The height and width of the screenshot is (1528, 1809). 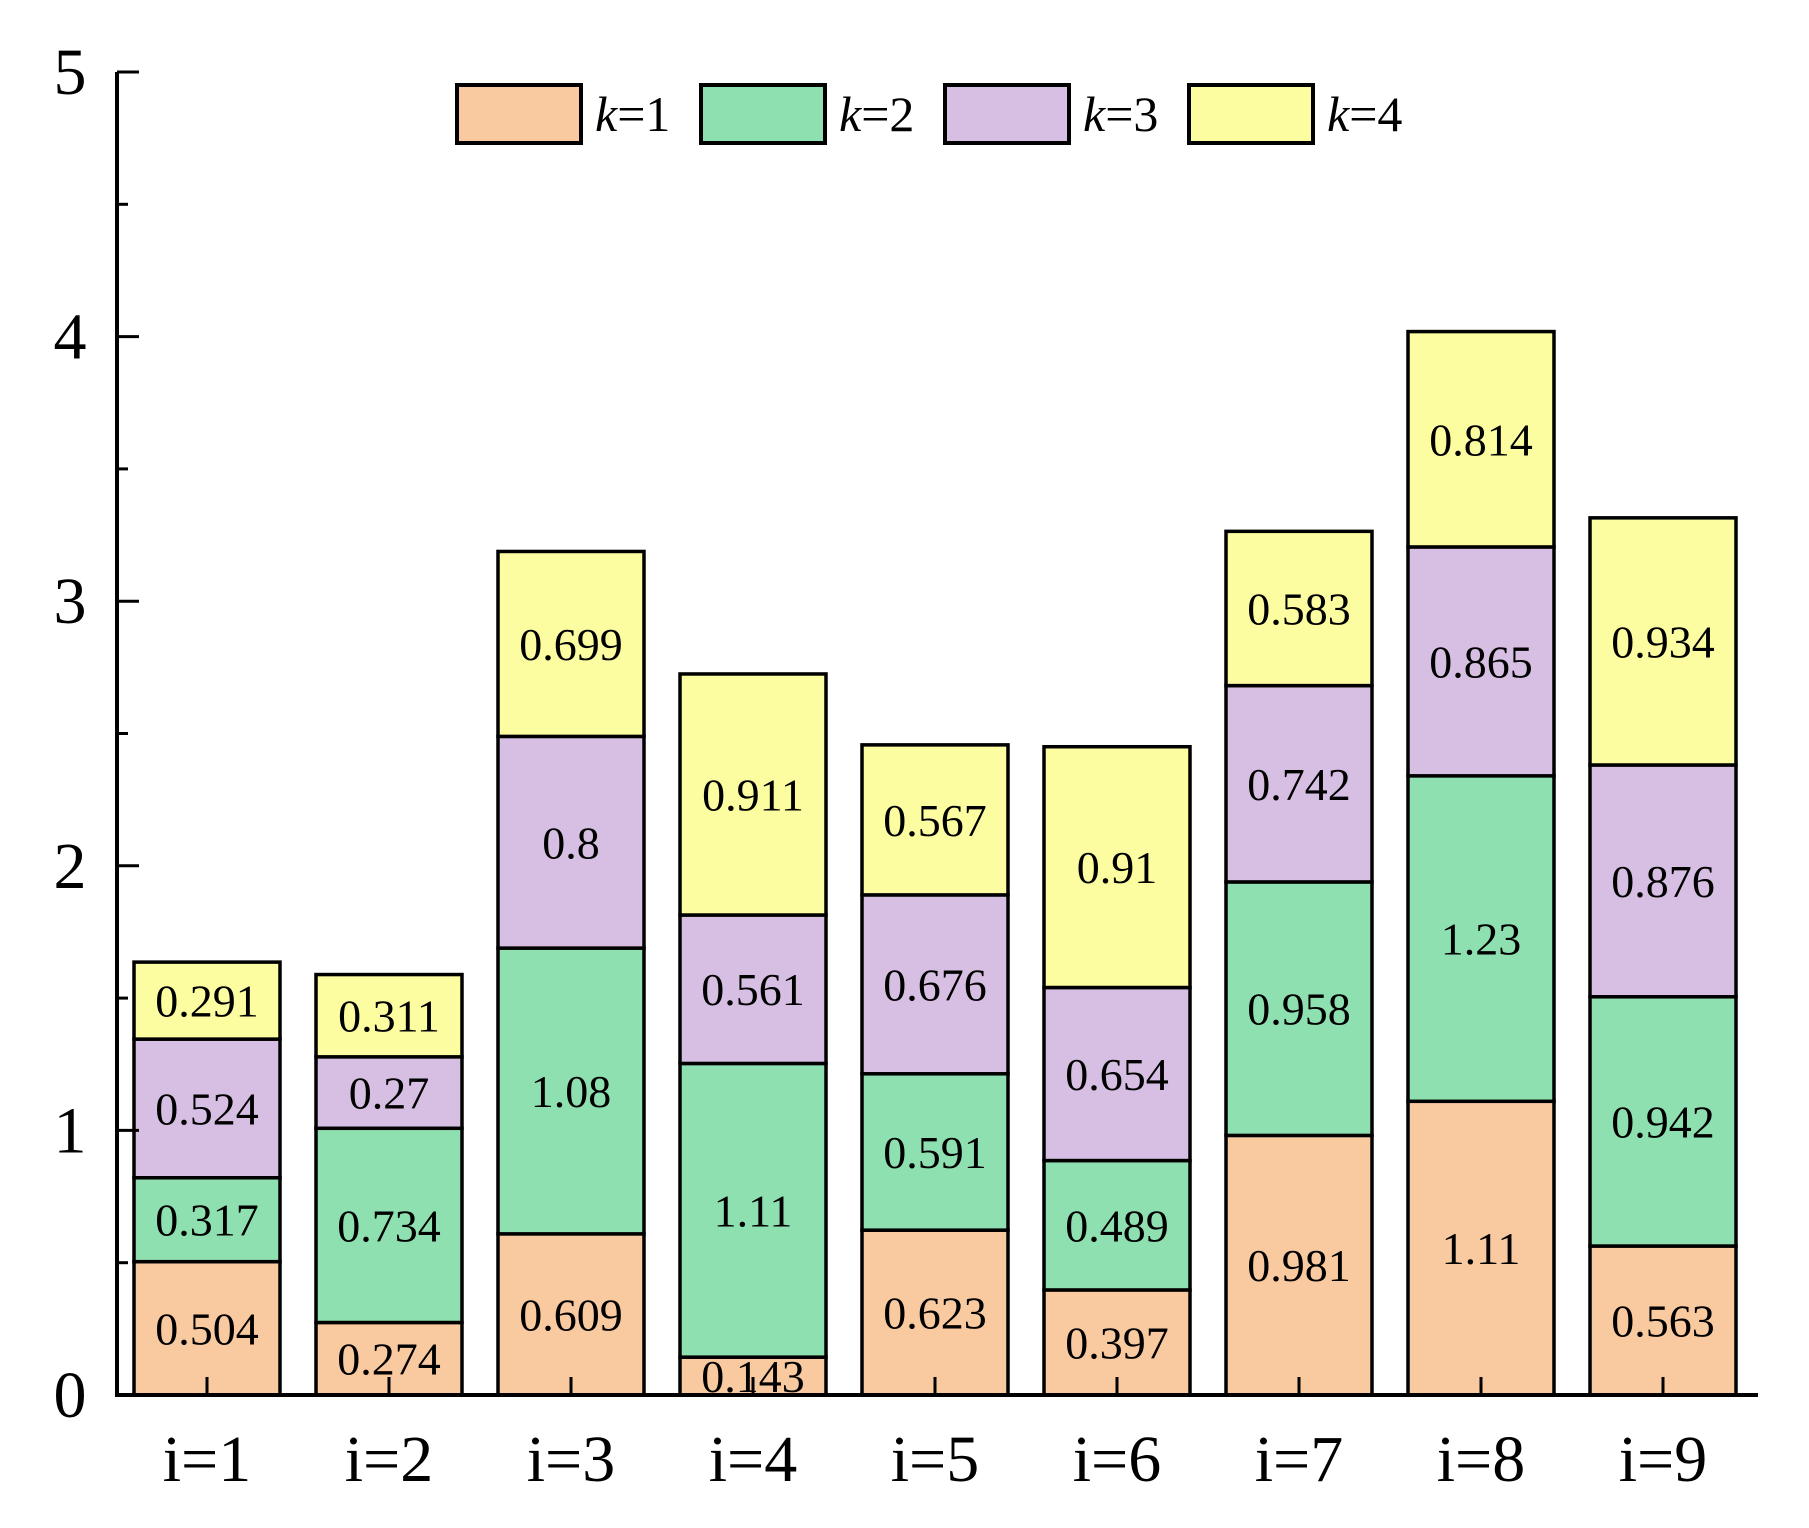 I want to click on y-tick-label-3: 3, so click(x=70, y=601).